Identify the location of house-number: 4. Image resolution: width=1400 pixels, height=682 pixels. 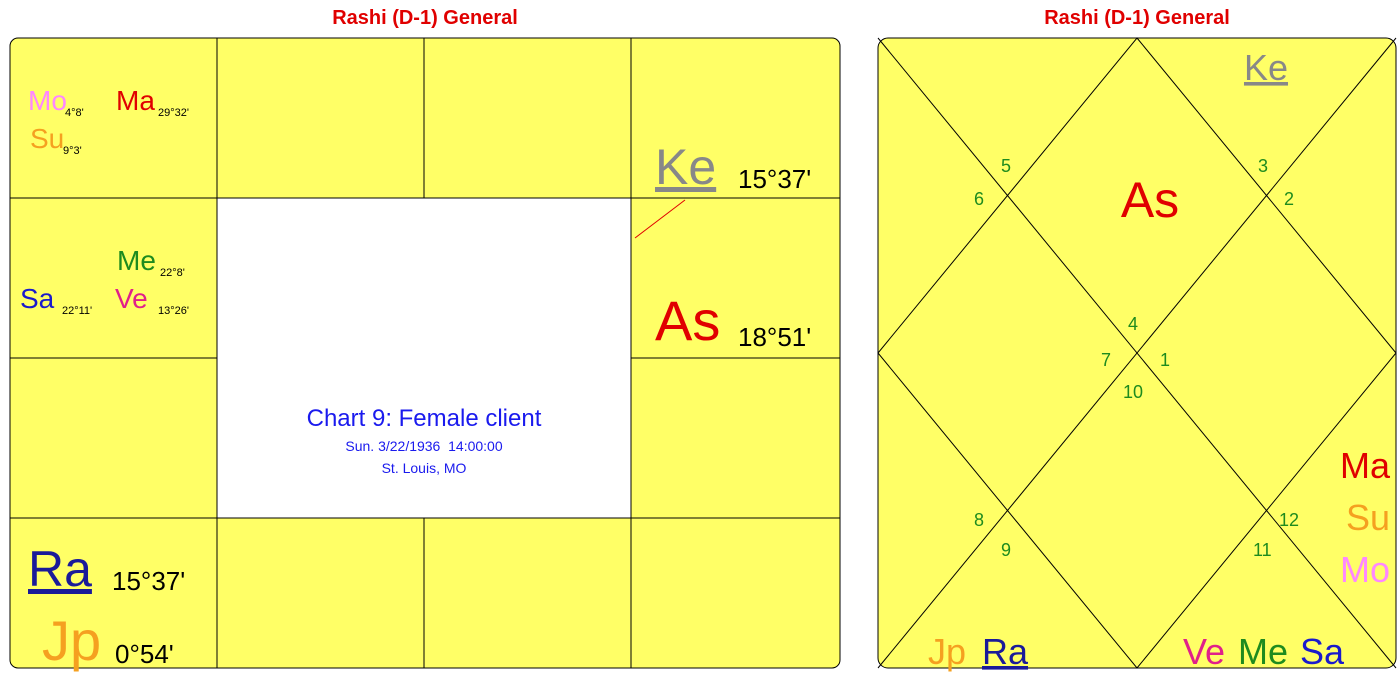
(1133, 324).